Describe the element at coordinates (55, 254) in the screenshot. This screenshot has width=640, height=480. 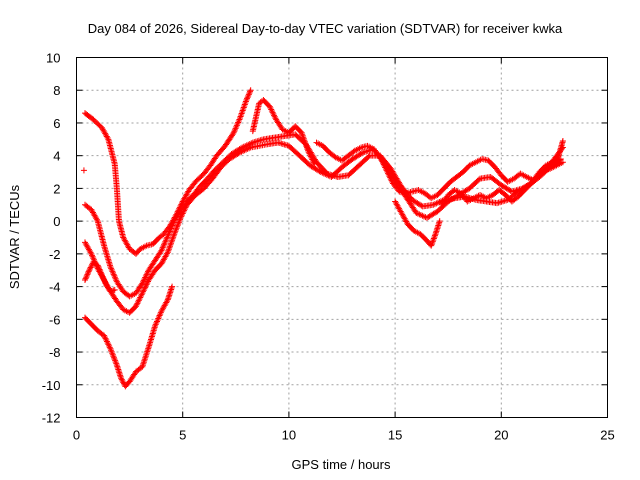
I see `y-tick-label: -2` at that location.